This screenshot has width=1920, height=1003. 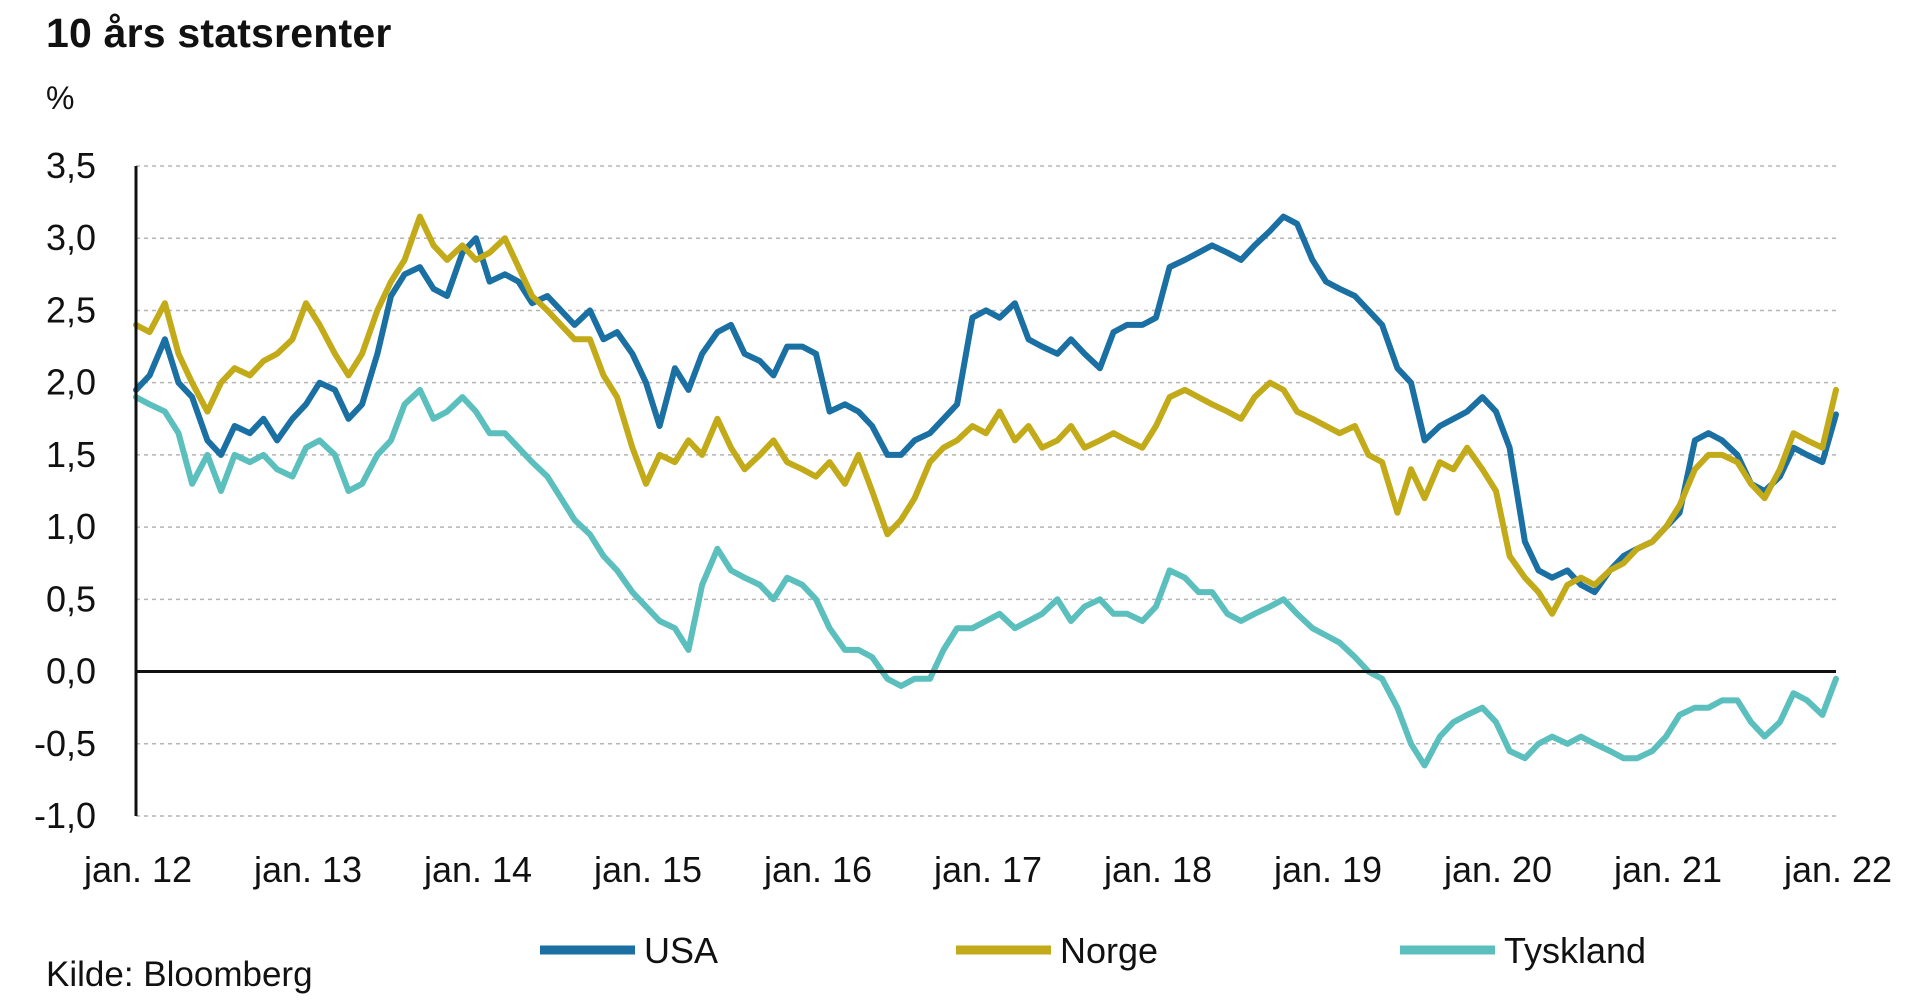 What do you see at coordinates (71, 598) in the screenshot?
I see `y-tick-label: 0,5` at bounding box center [71, 598].